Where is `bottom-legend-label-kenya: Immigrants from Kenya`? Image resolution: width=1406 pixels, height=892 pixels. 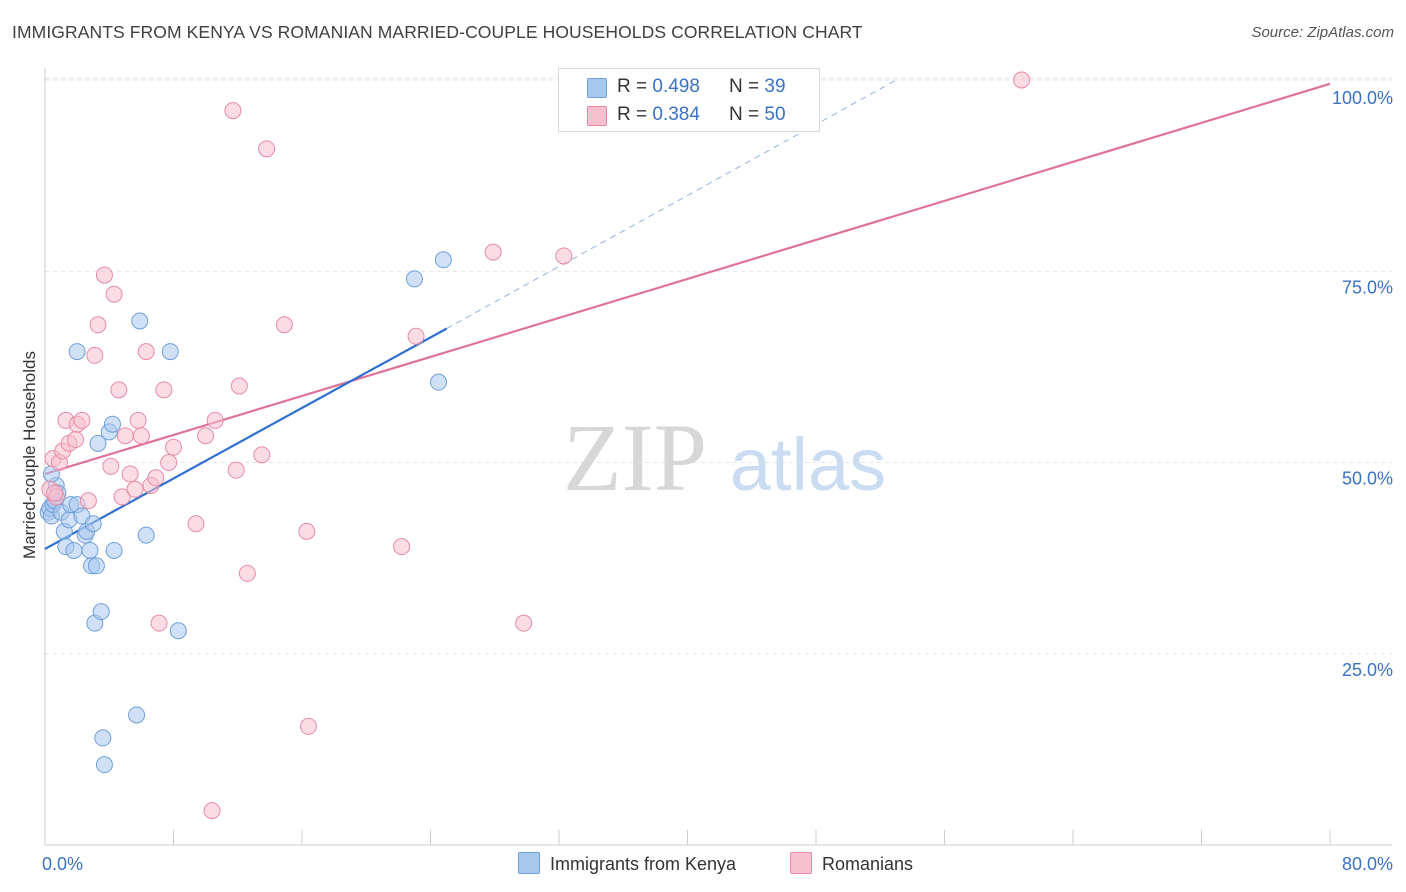 bottom-legend-label-kenya: Immigrants from Kenya is located at coordinates (643, 864).